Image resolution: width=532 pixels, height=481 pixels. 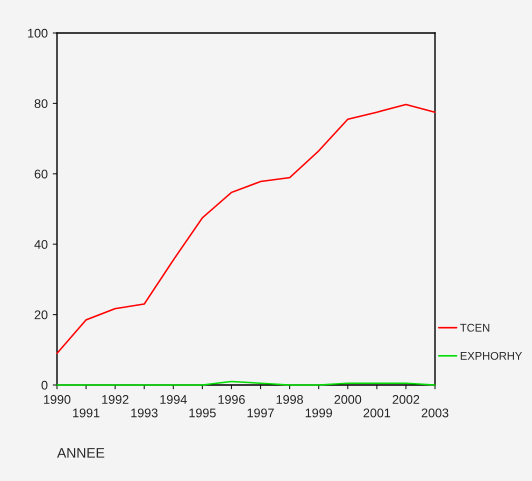 What do you see at coordinates (348, 399) in the screenshot?
I see `x-tick-label: 2000` at bounding box center [348, 399].